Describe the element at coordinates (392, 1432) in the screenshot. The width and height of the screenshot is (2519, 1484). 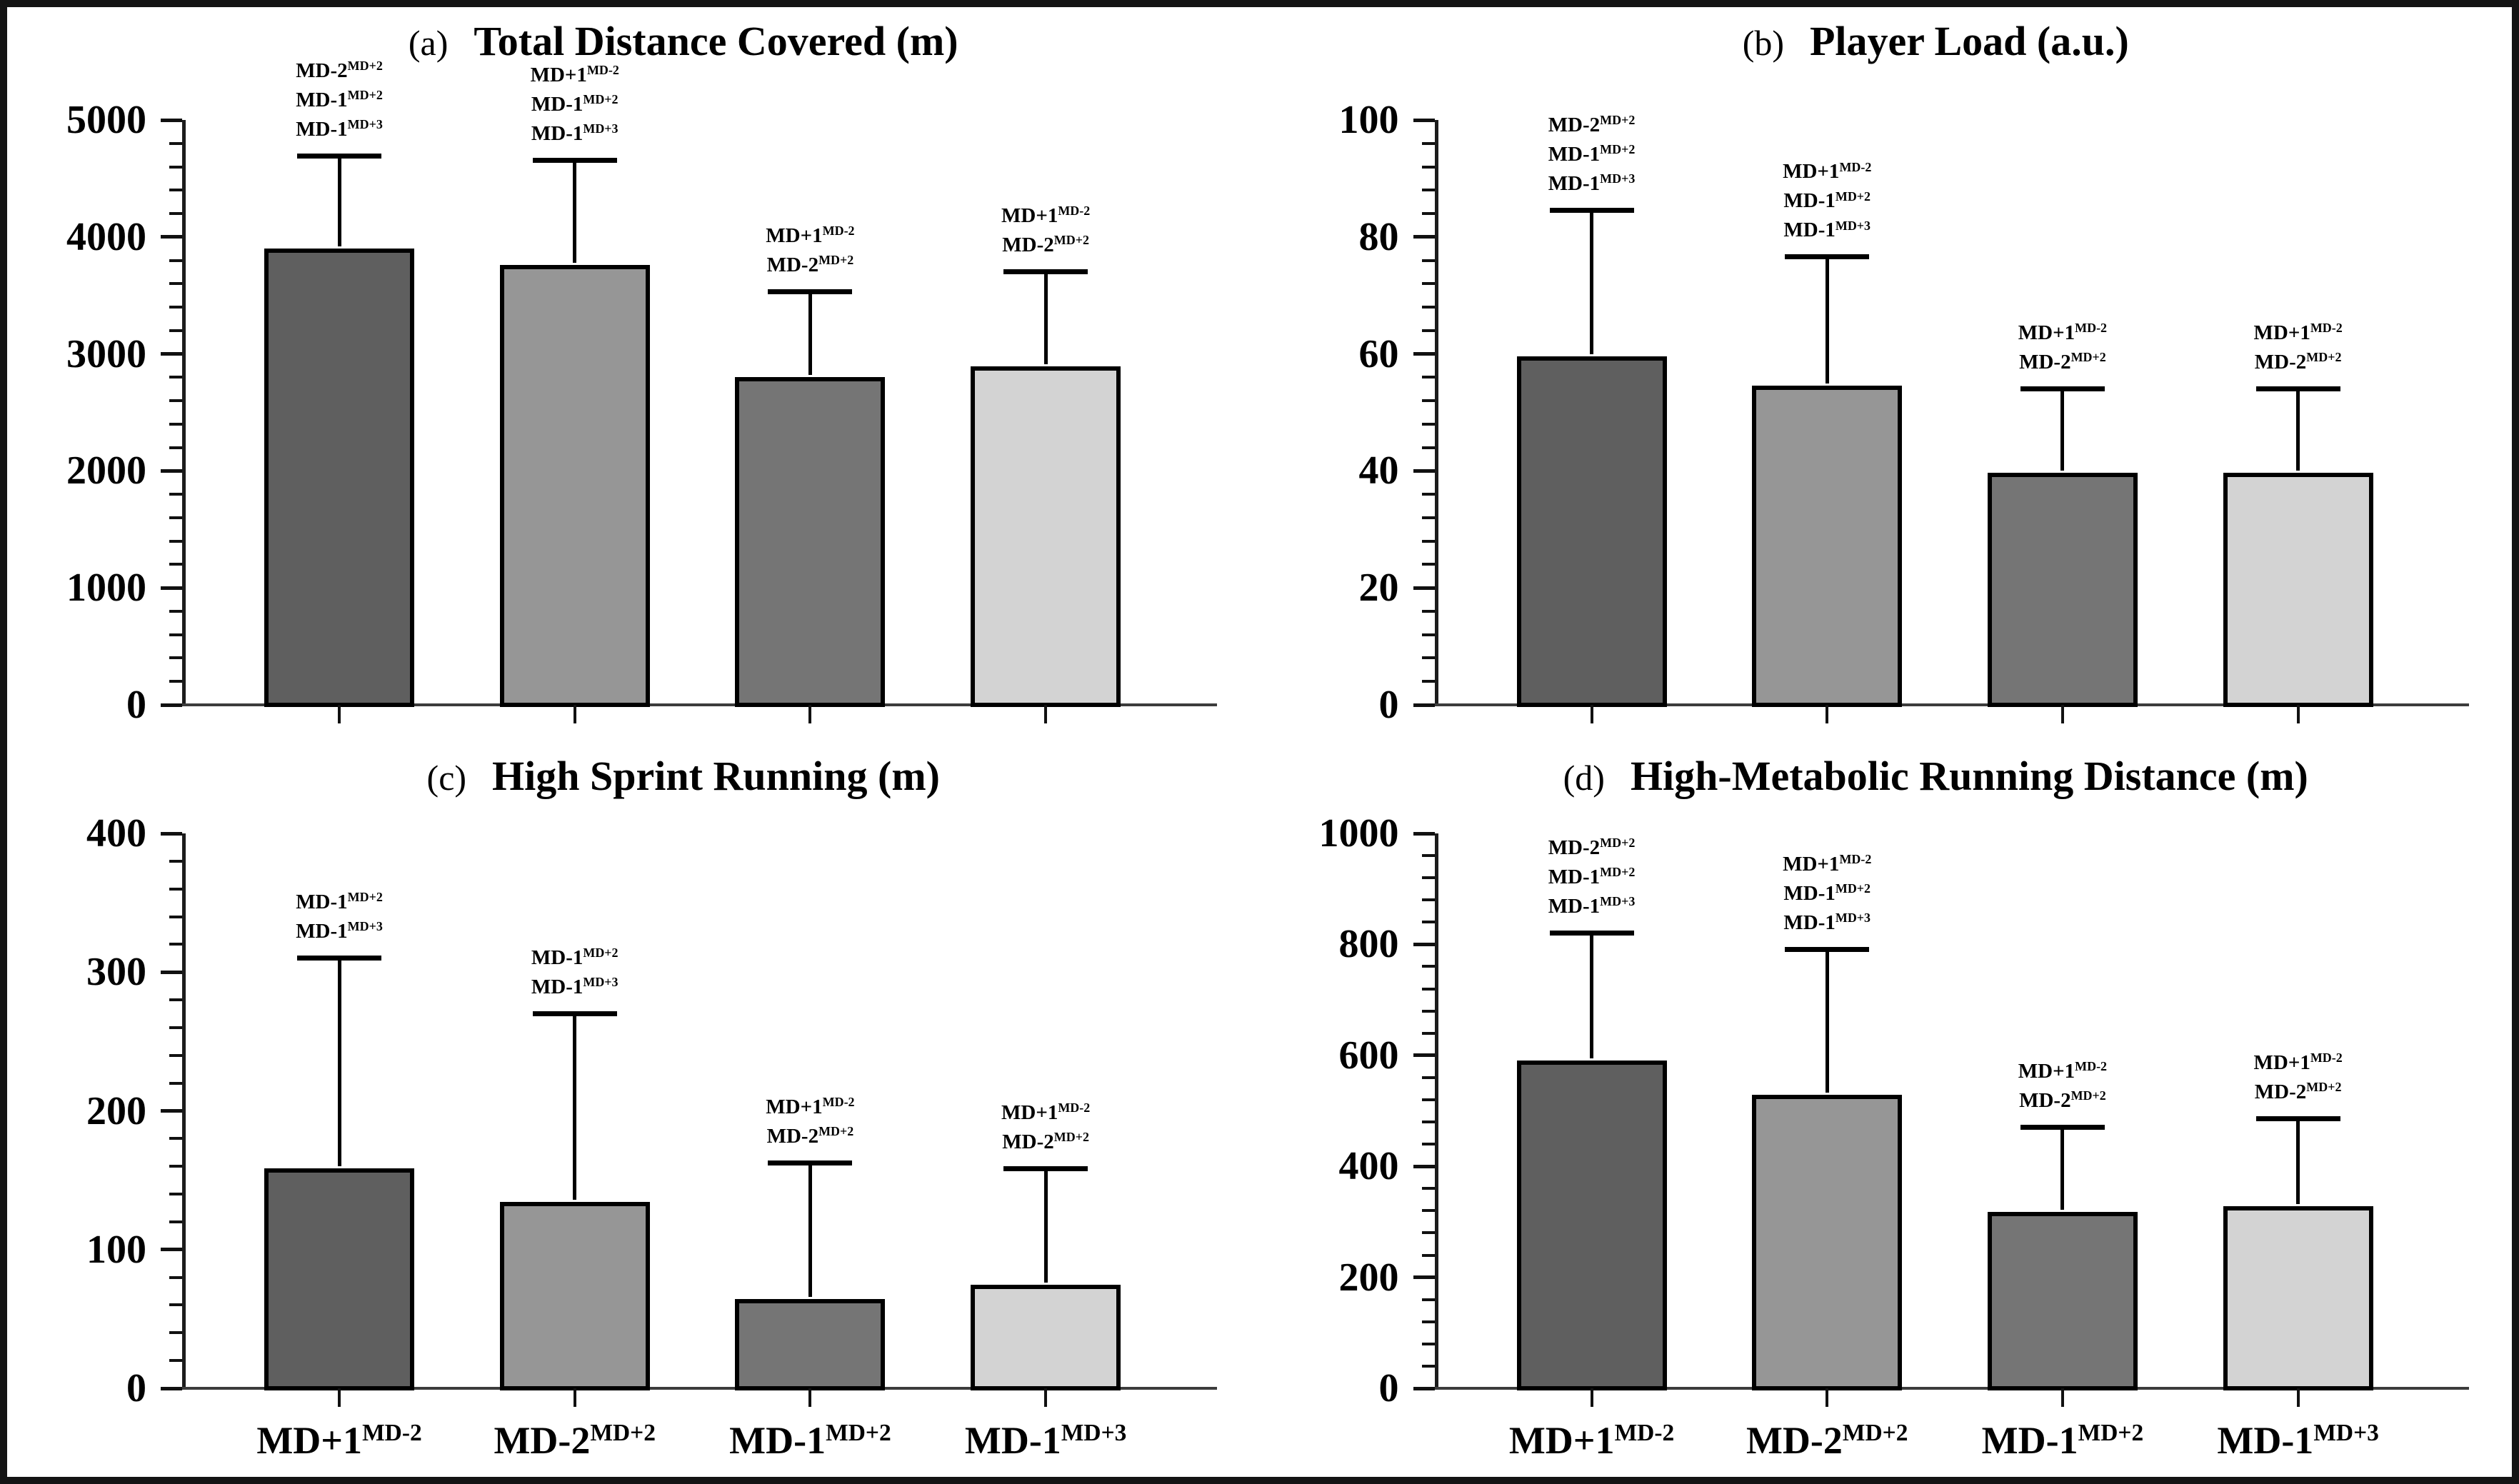
I see `x-category-sup: MD-2` at that location.